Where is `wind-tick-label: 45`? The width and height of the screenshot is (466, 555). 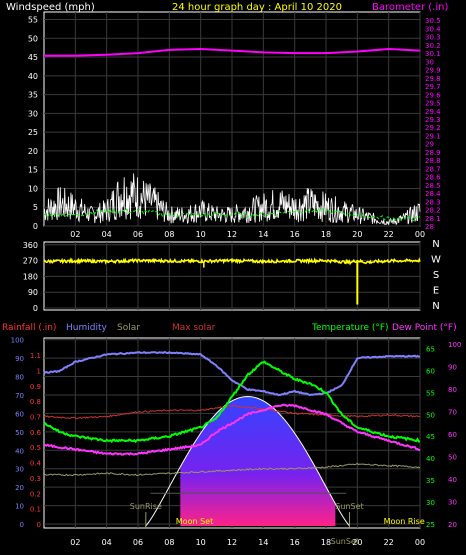 wind-tick-label: 45 is located at coordinates (33, 57).